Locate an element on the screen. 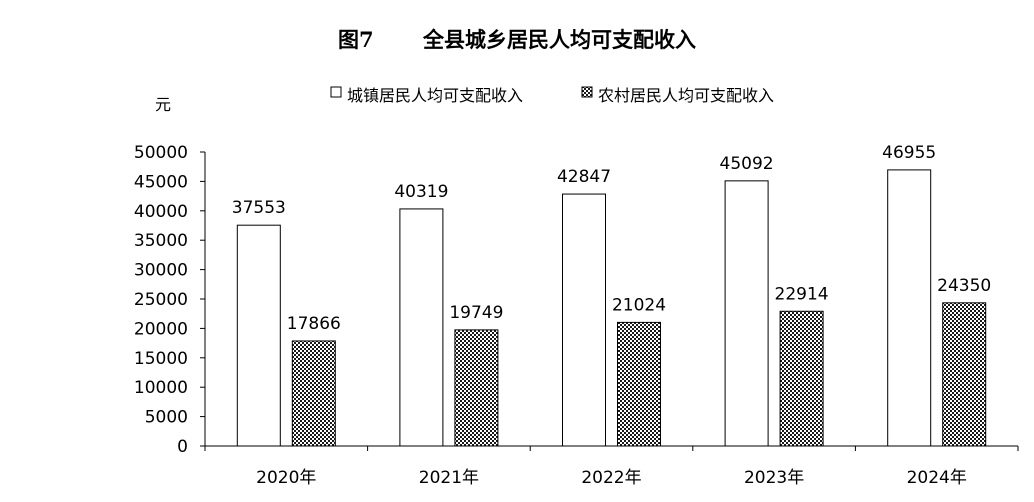  y-tick-label: 20000 is located at coordinates (161, 329).